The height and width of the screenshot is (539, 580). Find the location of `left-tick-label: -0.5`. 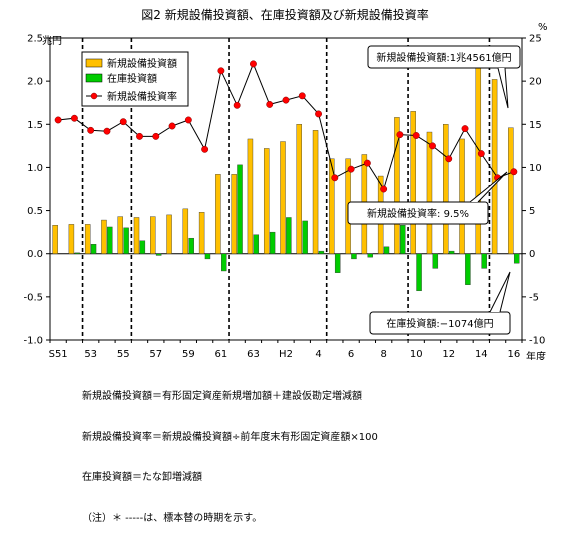

left-tick-label: -0.5 is located at coordinates (33, 297).